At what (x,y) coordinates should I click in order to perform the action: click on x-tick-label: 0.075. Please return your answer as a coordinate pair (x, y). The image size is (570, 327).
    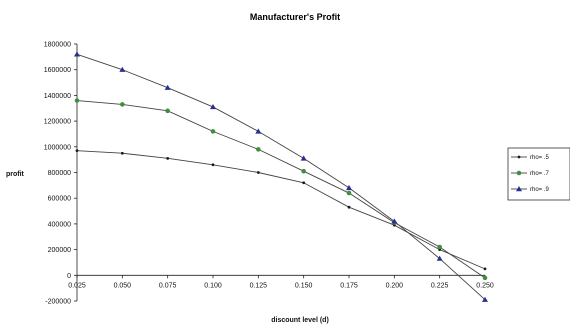
    Looking at the image, I should click on (168, 285).